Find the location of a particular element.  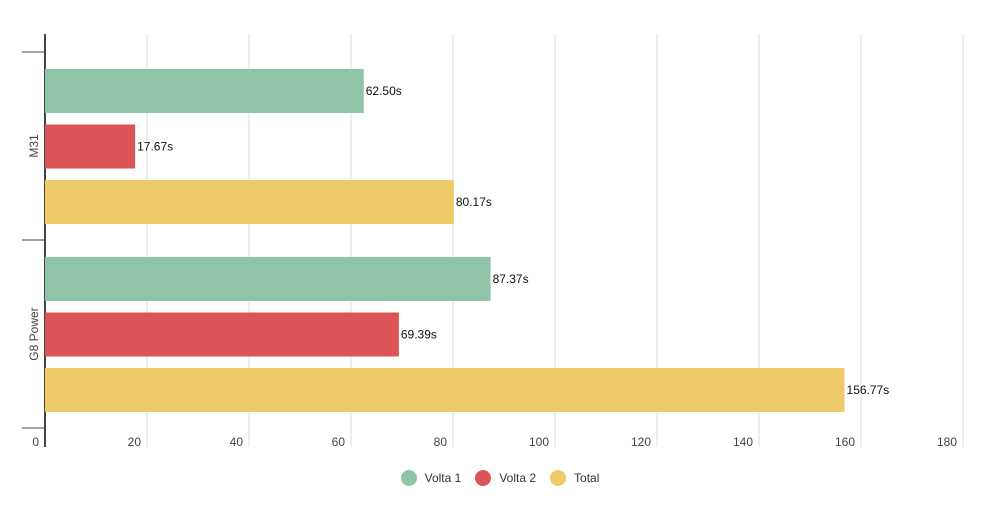

data-label: 62.50s is located at coordinates (384, 91).